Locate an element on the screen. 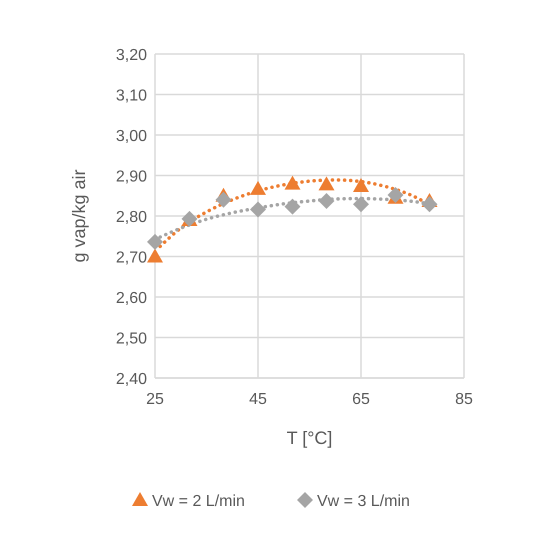  legend-label: Vw = 3 L/min is located at coordinates (363, 501).